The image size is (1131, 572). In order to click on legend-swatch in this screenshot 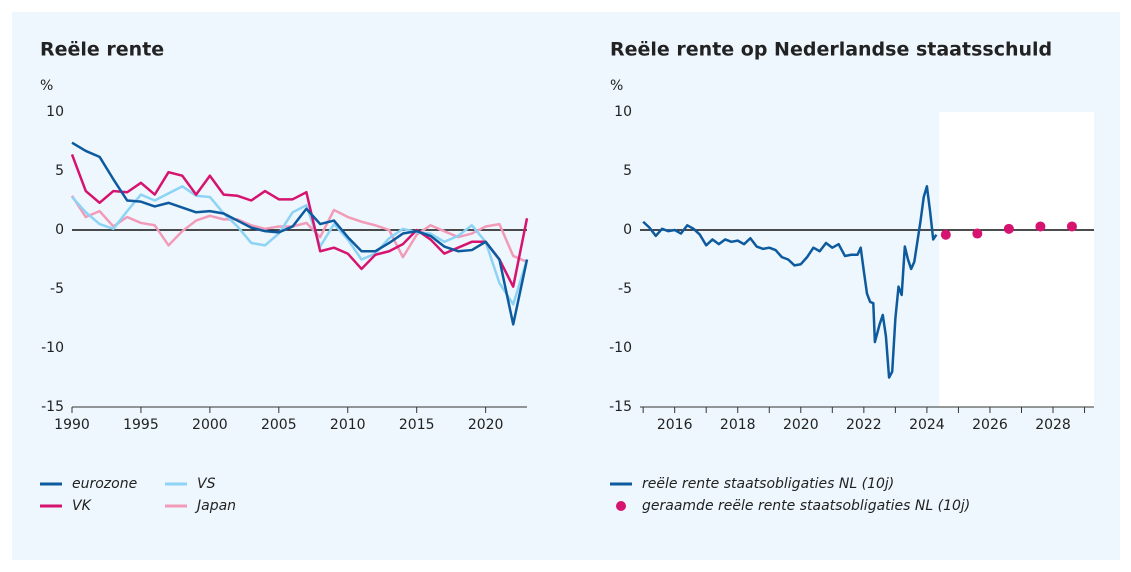, I will do `click(621, 506)`.